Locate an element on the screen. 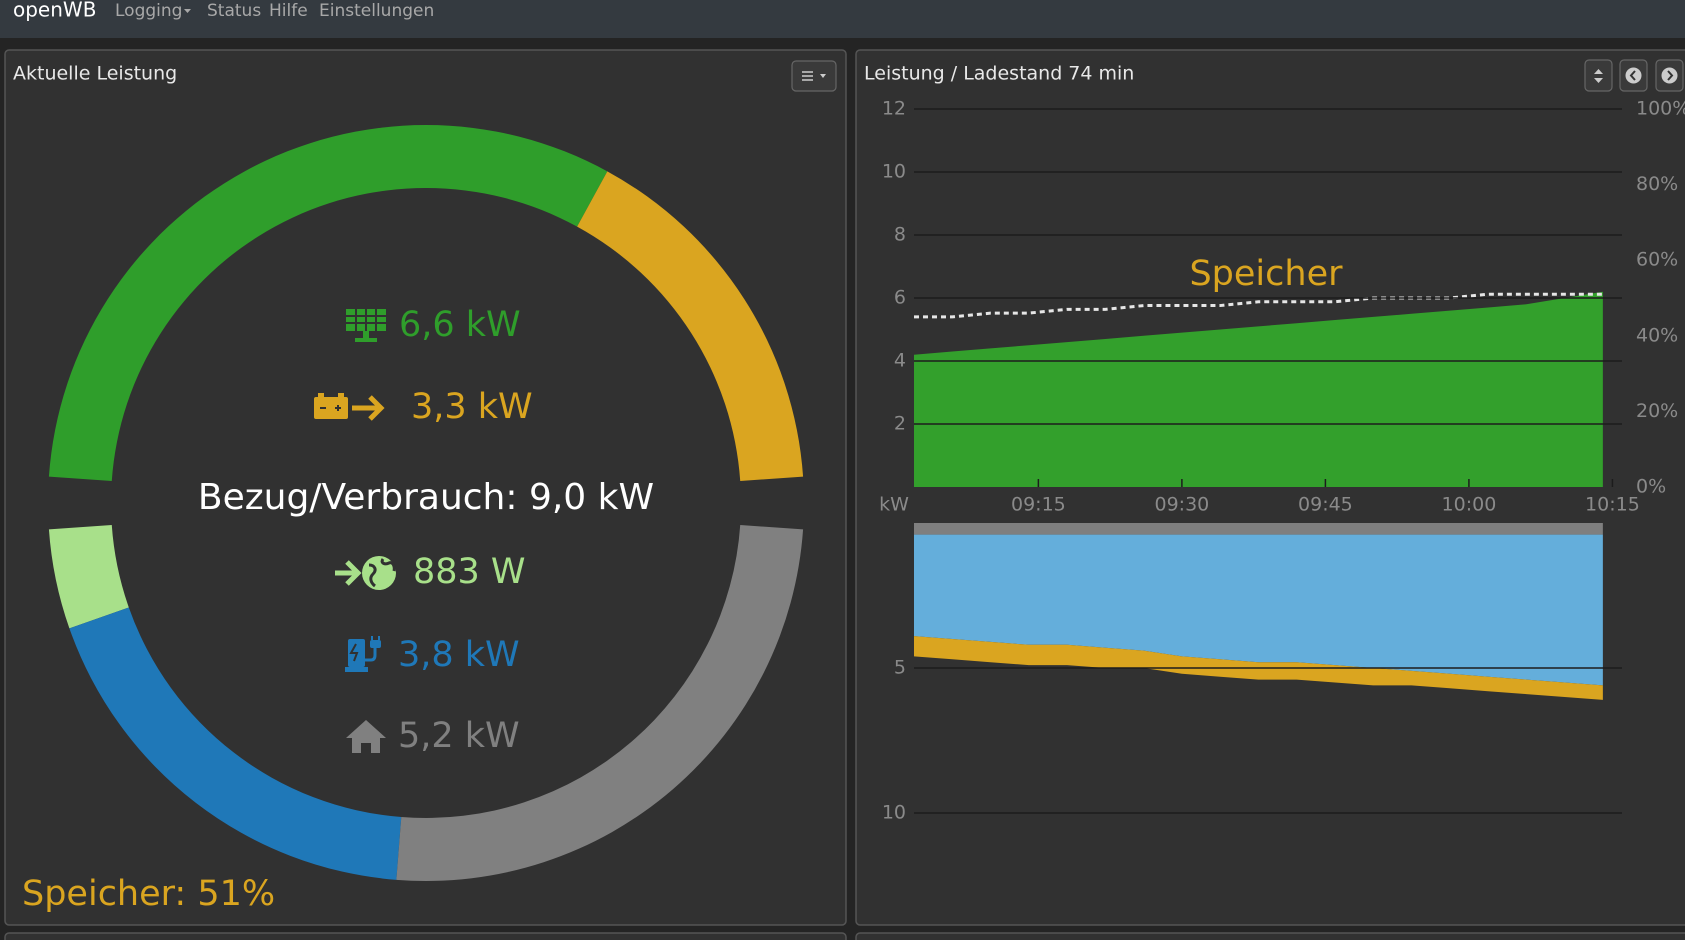 This screenshot has height=940, width=1685. panel-title: Aktuelle Leistung is located at coordinates (95, 74).